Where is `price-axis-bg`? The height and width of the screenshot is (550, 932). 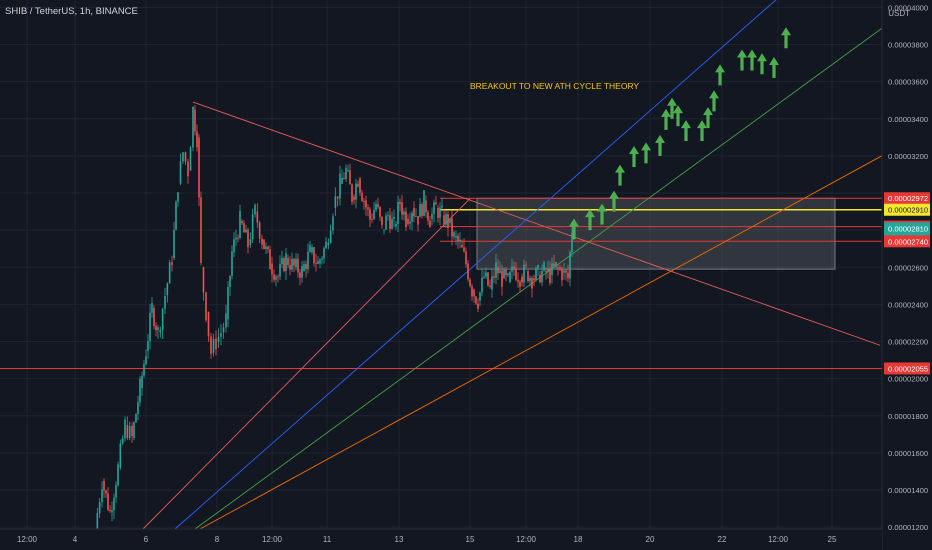
price-axis-bg is located at coordinates (907, 275).